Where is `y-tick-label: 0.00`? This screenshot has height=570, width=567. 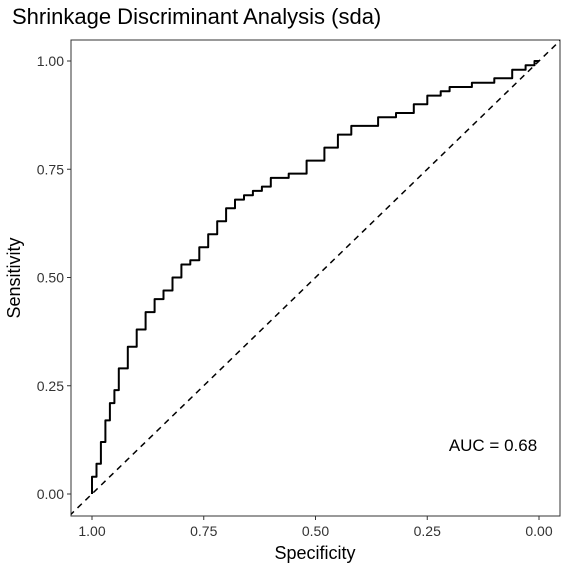 y-tick-label: 0.00 is located at coordinates (50, 494).